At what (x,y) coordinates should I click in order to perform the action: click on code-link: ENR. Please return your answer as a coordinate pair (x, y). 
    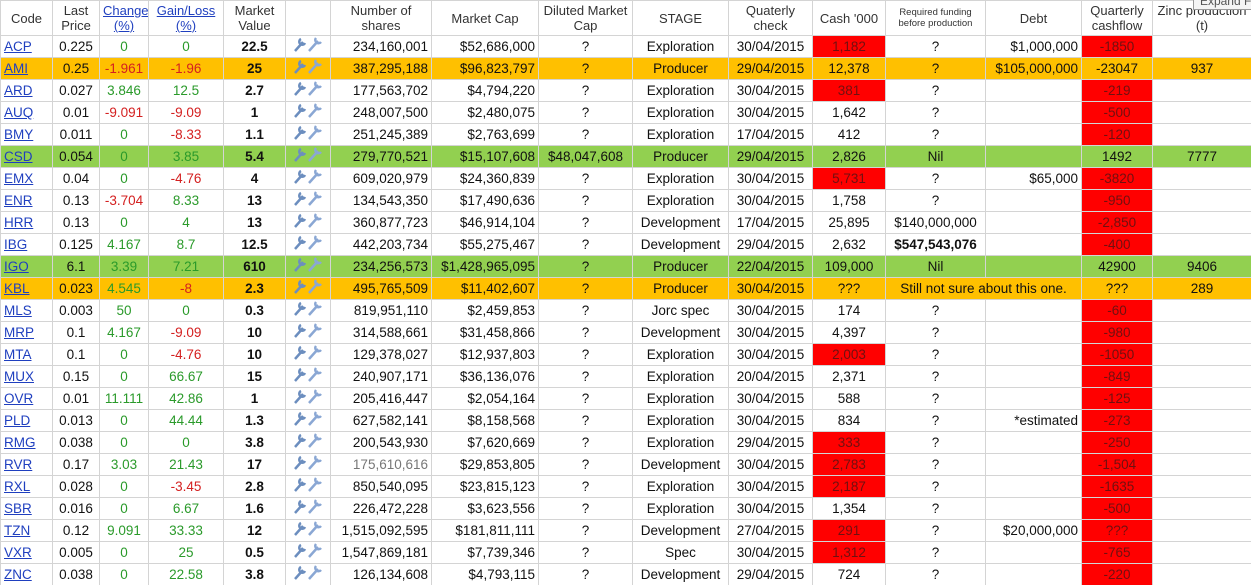
    Looking at the image, I should click on (26, 200).